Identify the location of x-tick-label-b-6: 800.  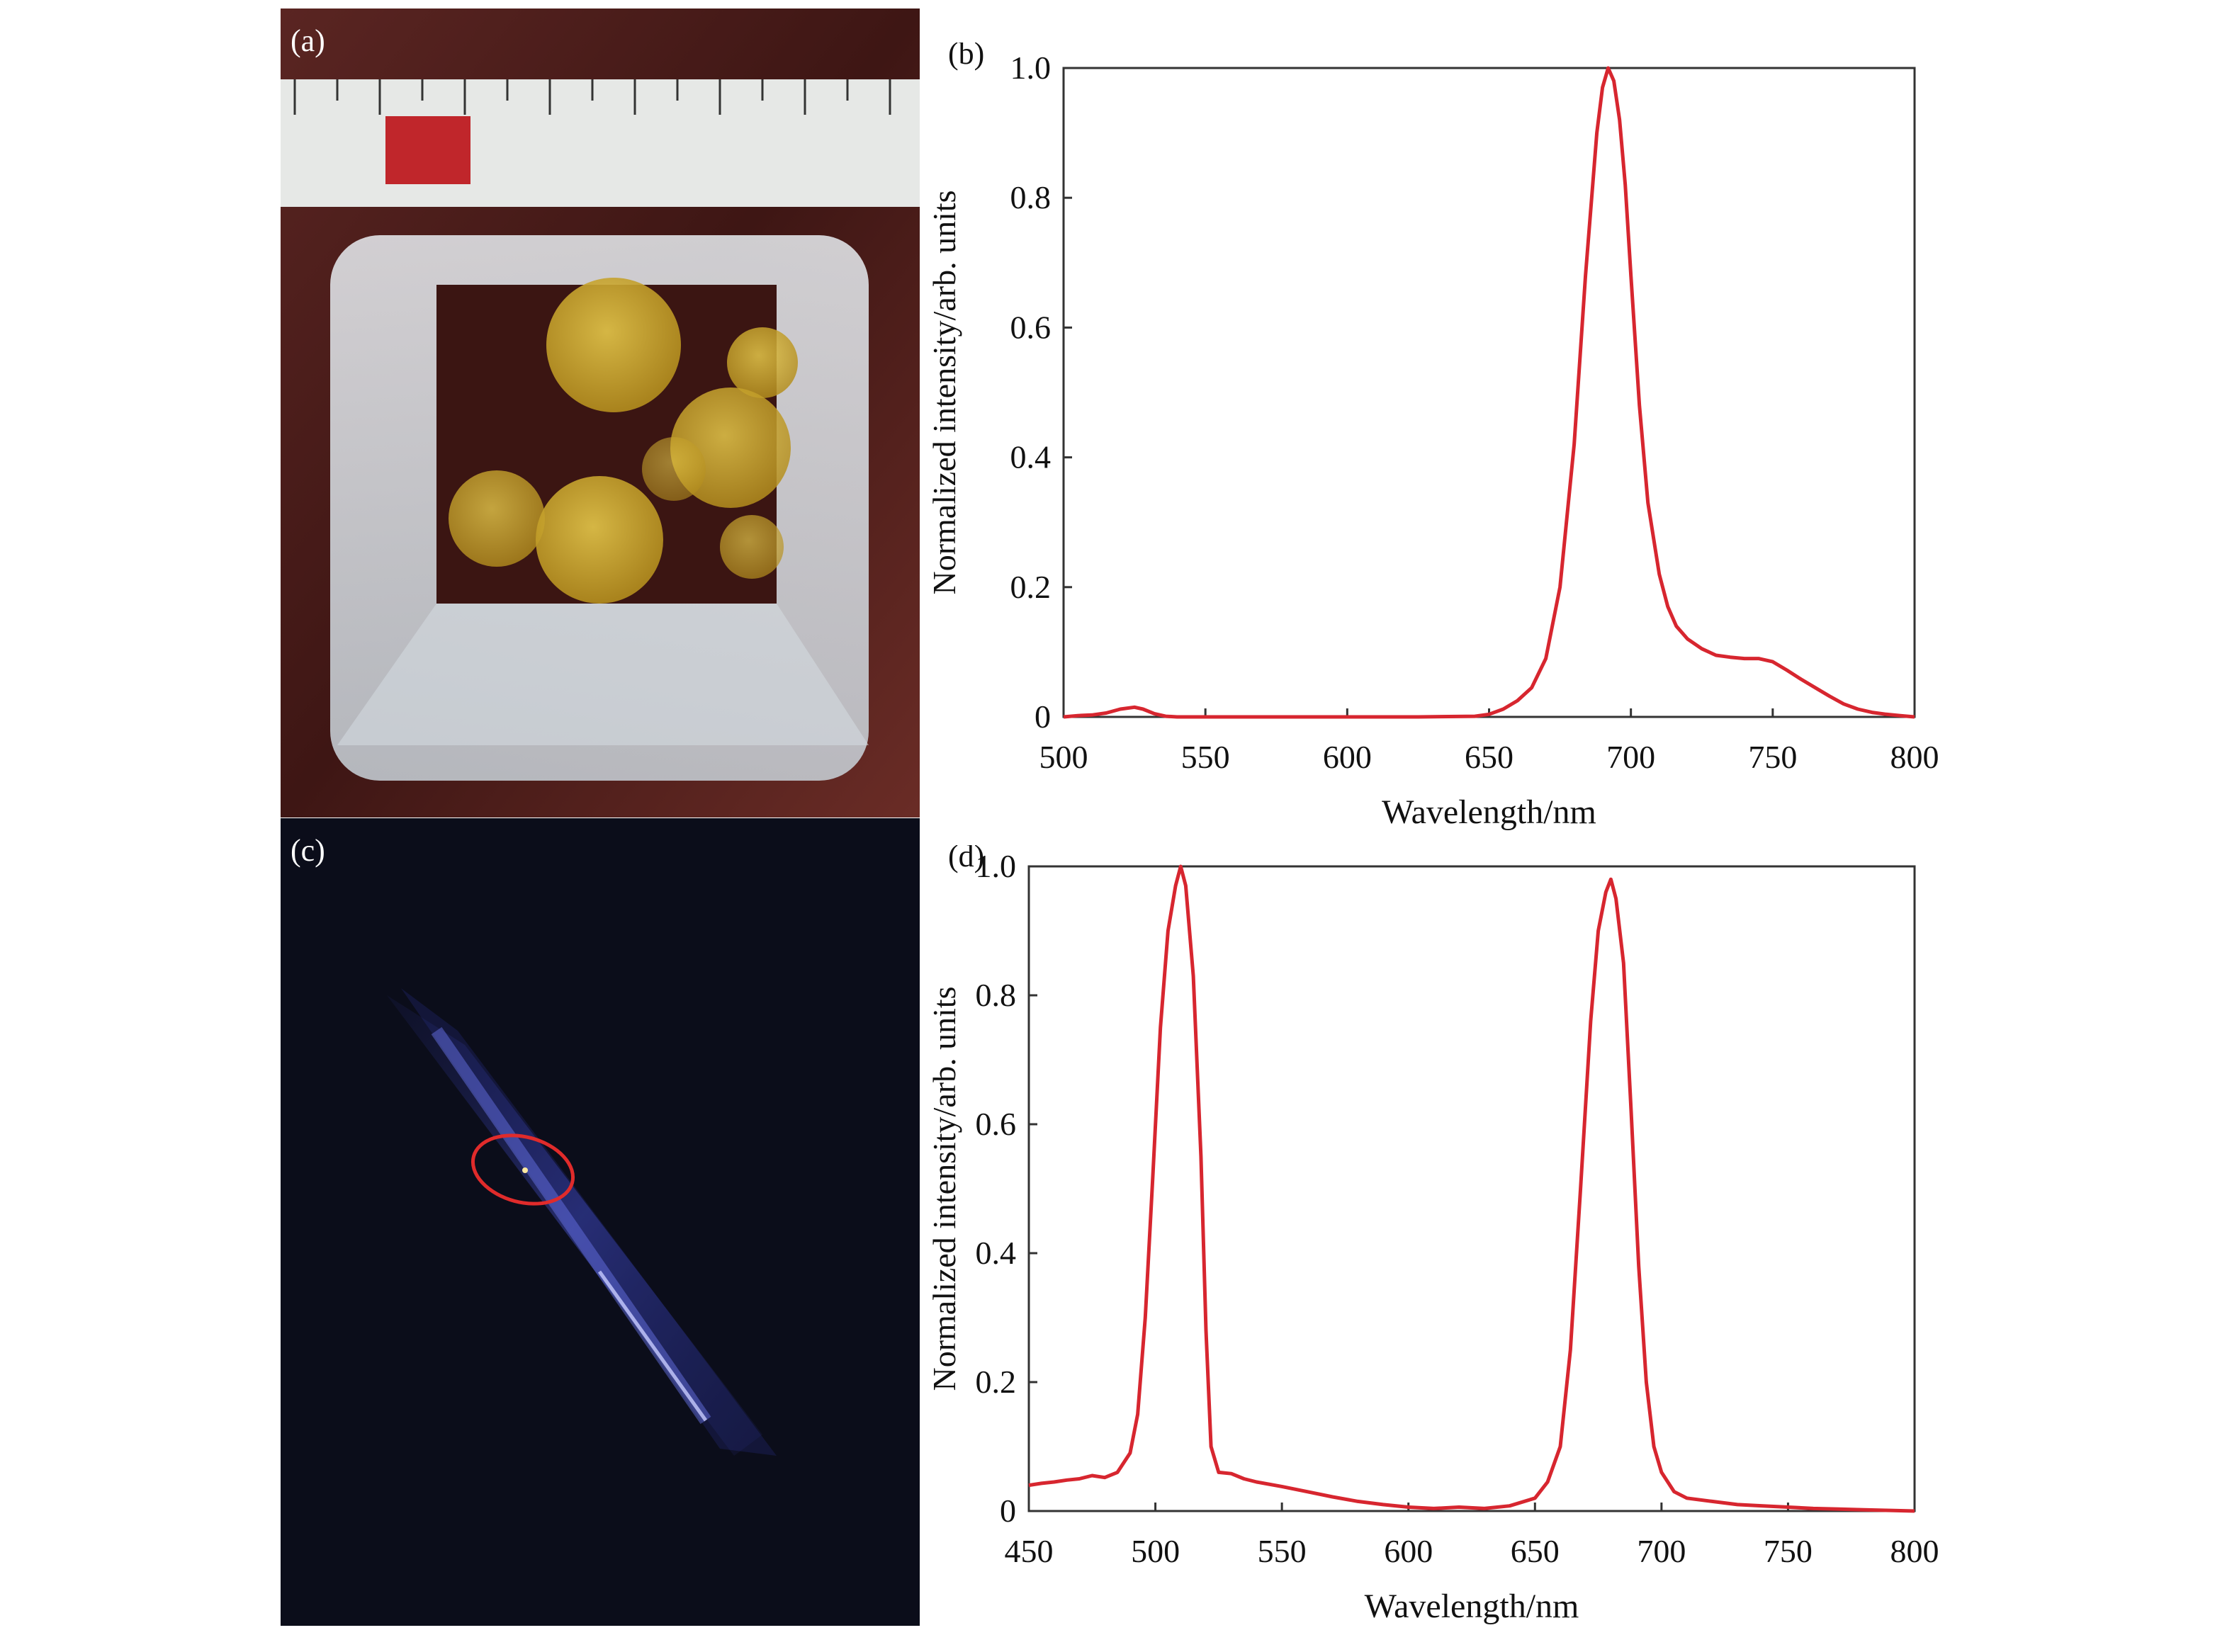
(1914, 757).